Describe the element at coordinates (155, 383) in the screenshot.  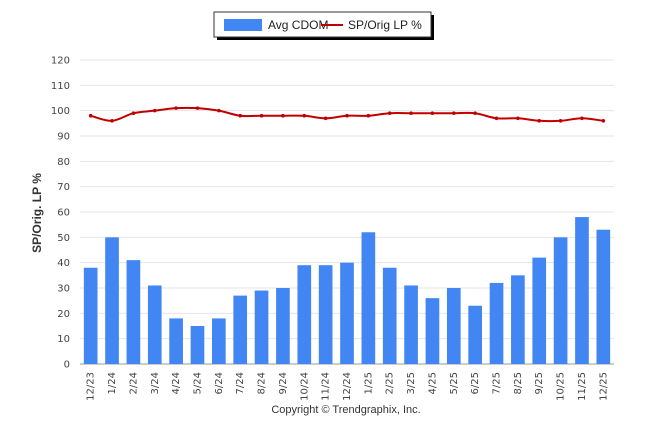
I see `x-tick-label: 3/24` at that location.